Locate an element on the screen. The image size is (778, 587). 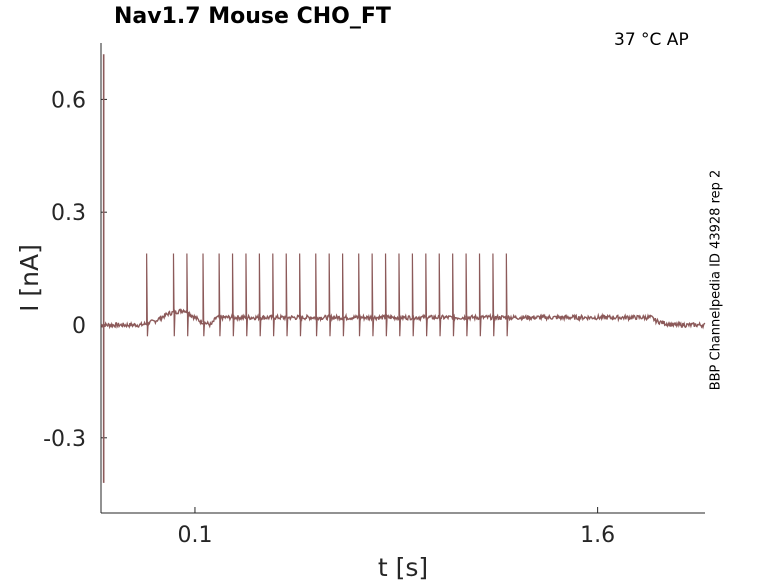
y-tick-label: 0.3 is located at coordinates (68, 213).